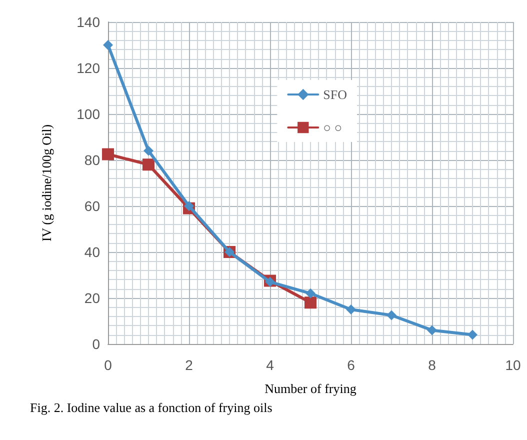  Describe the element at coordinates (335, 94) in the screenshot. I see `legend-label: SFO` at that location.